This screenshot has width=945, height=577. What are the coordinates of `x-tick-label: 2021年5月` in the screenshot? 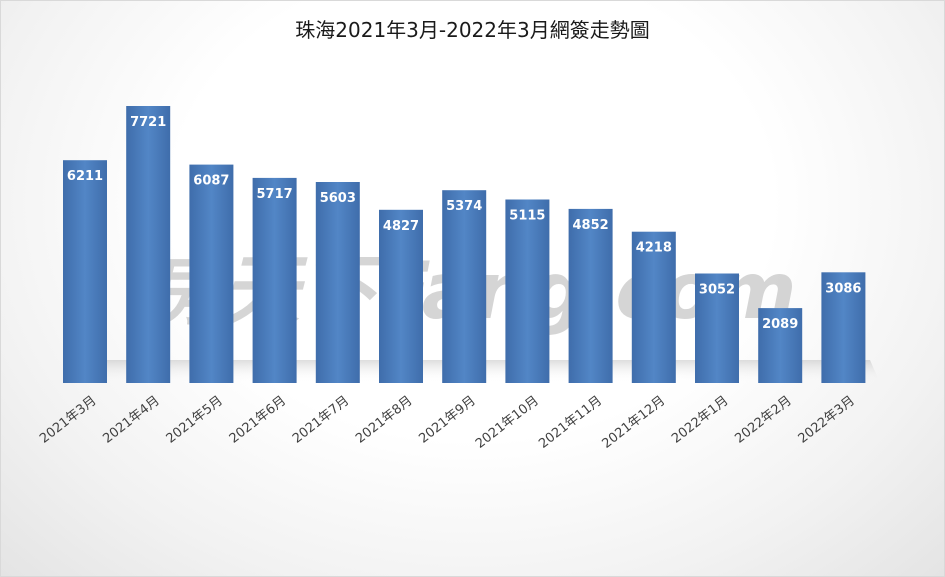 It's located at (195, 419).